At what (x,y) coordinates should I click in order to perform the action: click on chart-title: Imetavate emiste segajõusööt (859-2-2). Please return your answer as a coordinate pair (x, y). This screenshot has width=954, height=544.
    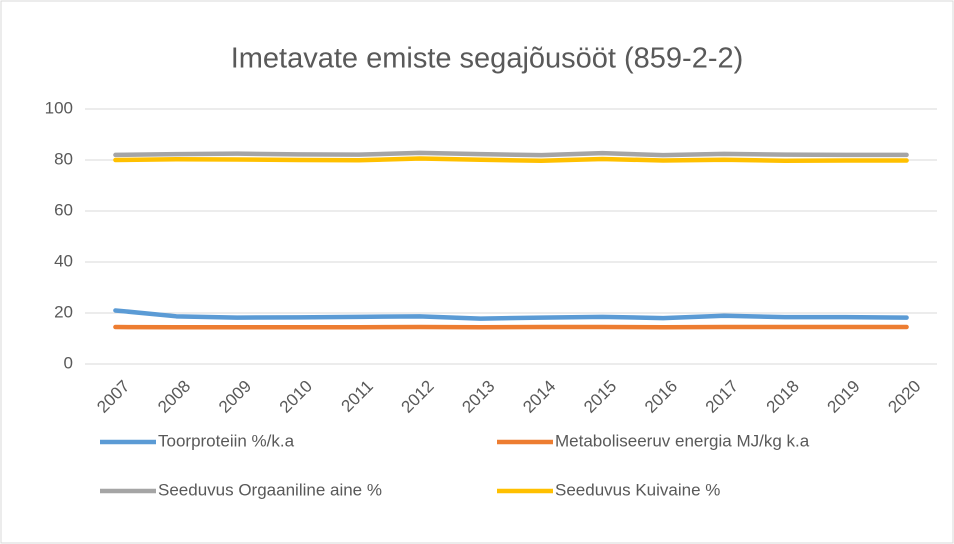
    Looking at the image, I should click on (487, 59).